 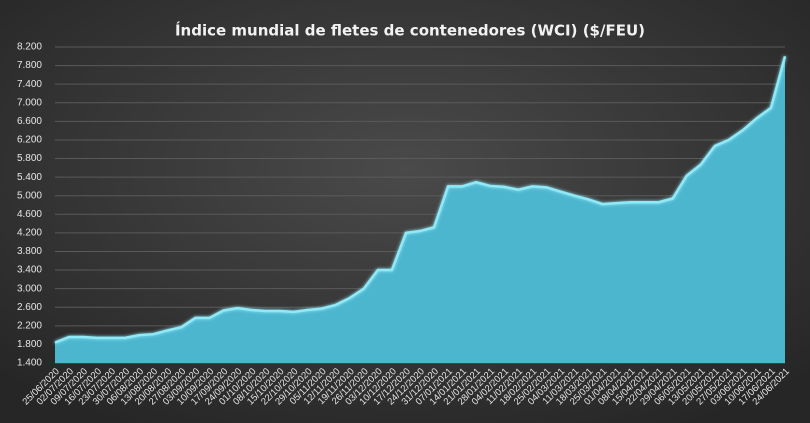 What do you see at coordinates (29, 121) in the screenshot?
I see `y-tick-label: 6.600` at bounding box center [29, 121].